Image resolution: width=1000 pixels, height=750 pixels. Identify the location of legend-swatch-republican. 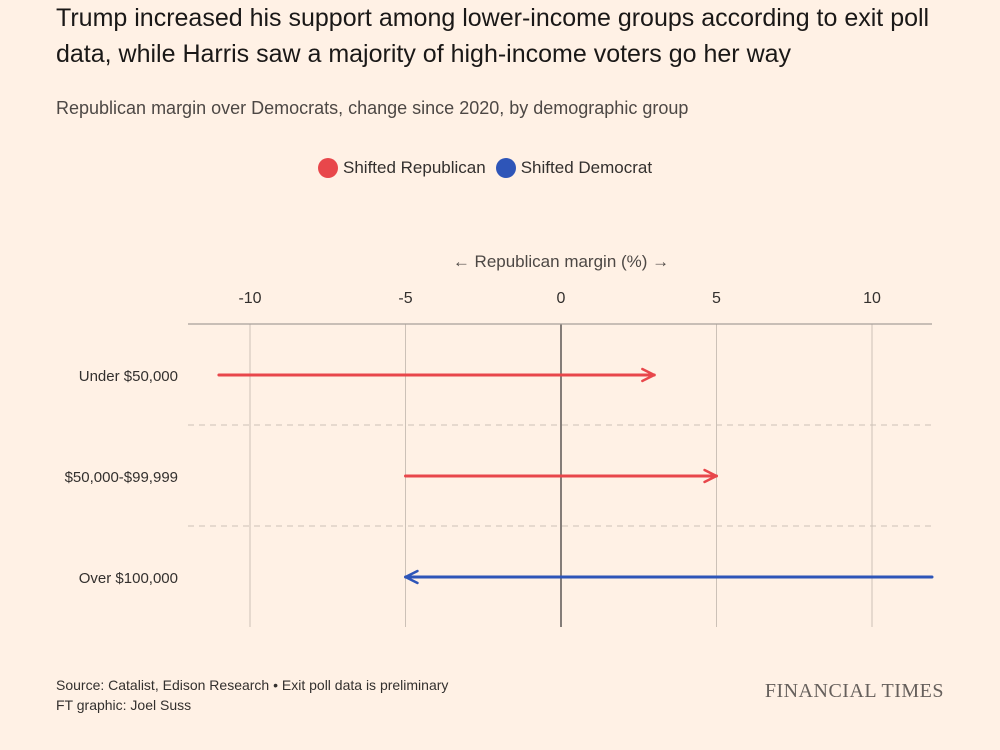
(328, 168).